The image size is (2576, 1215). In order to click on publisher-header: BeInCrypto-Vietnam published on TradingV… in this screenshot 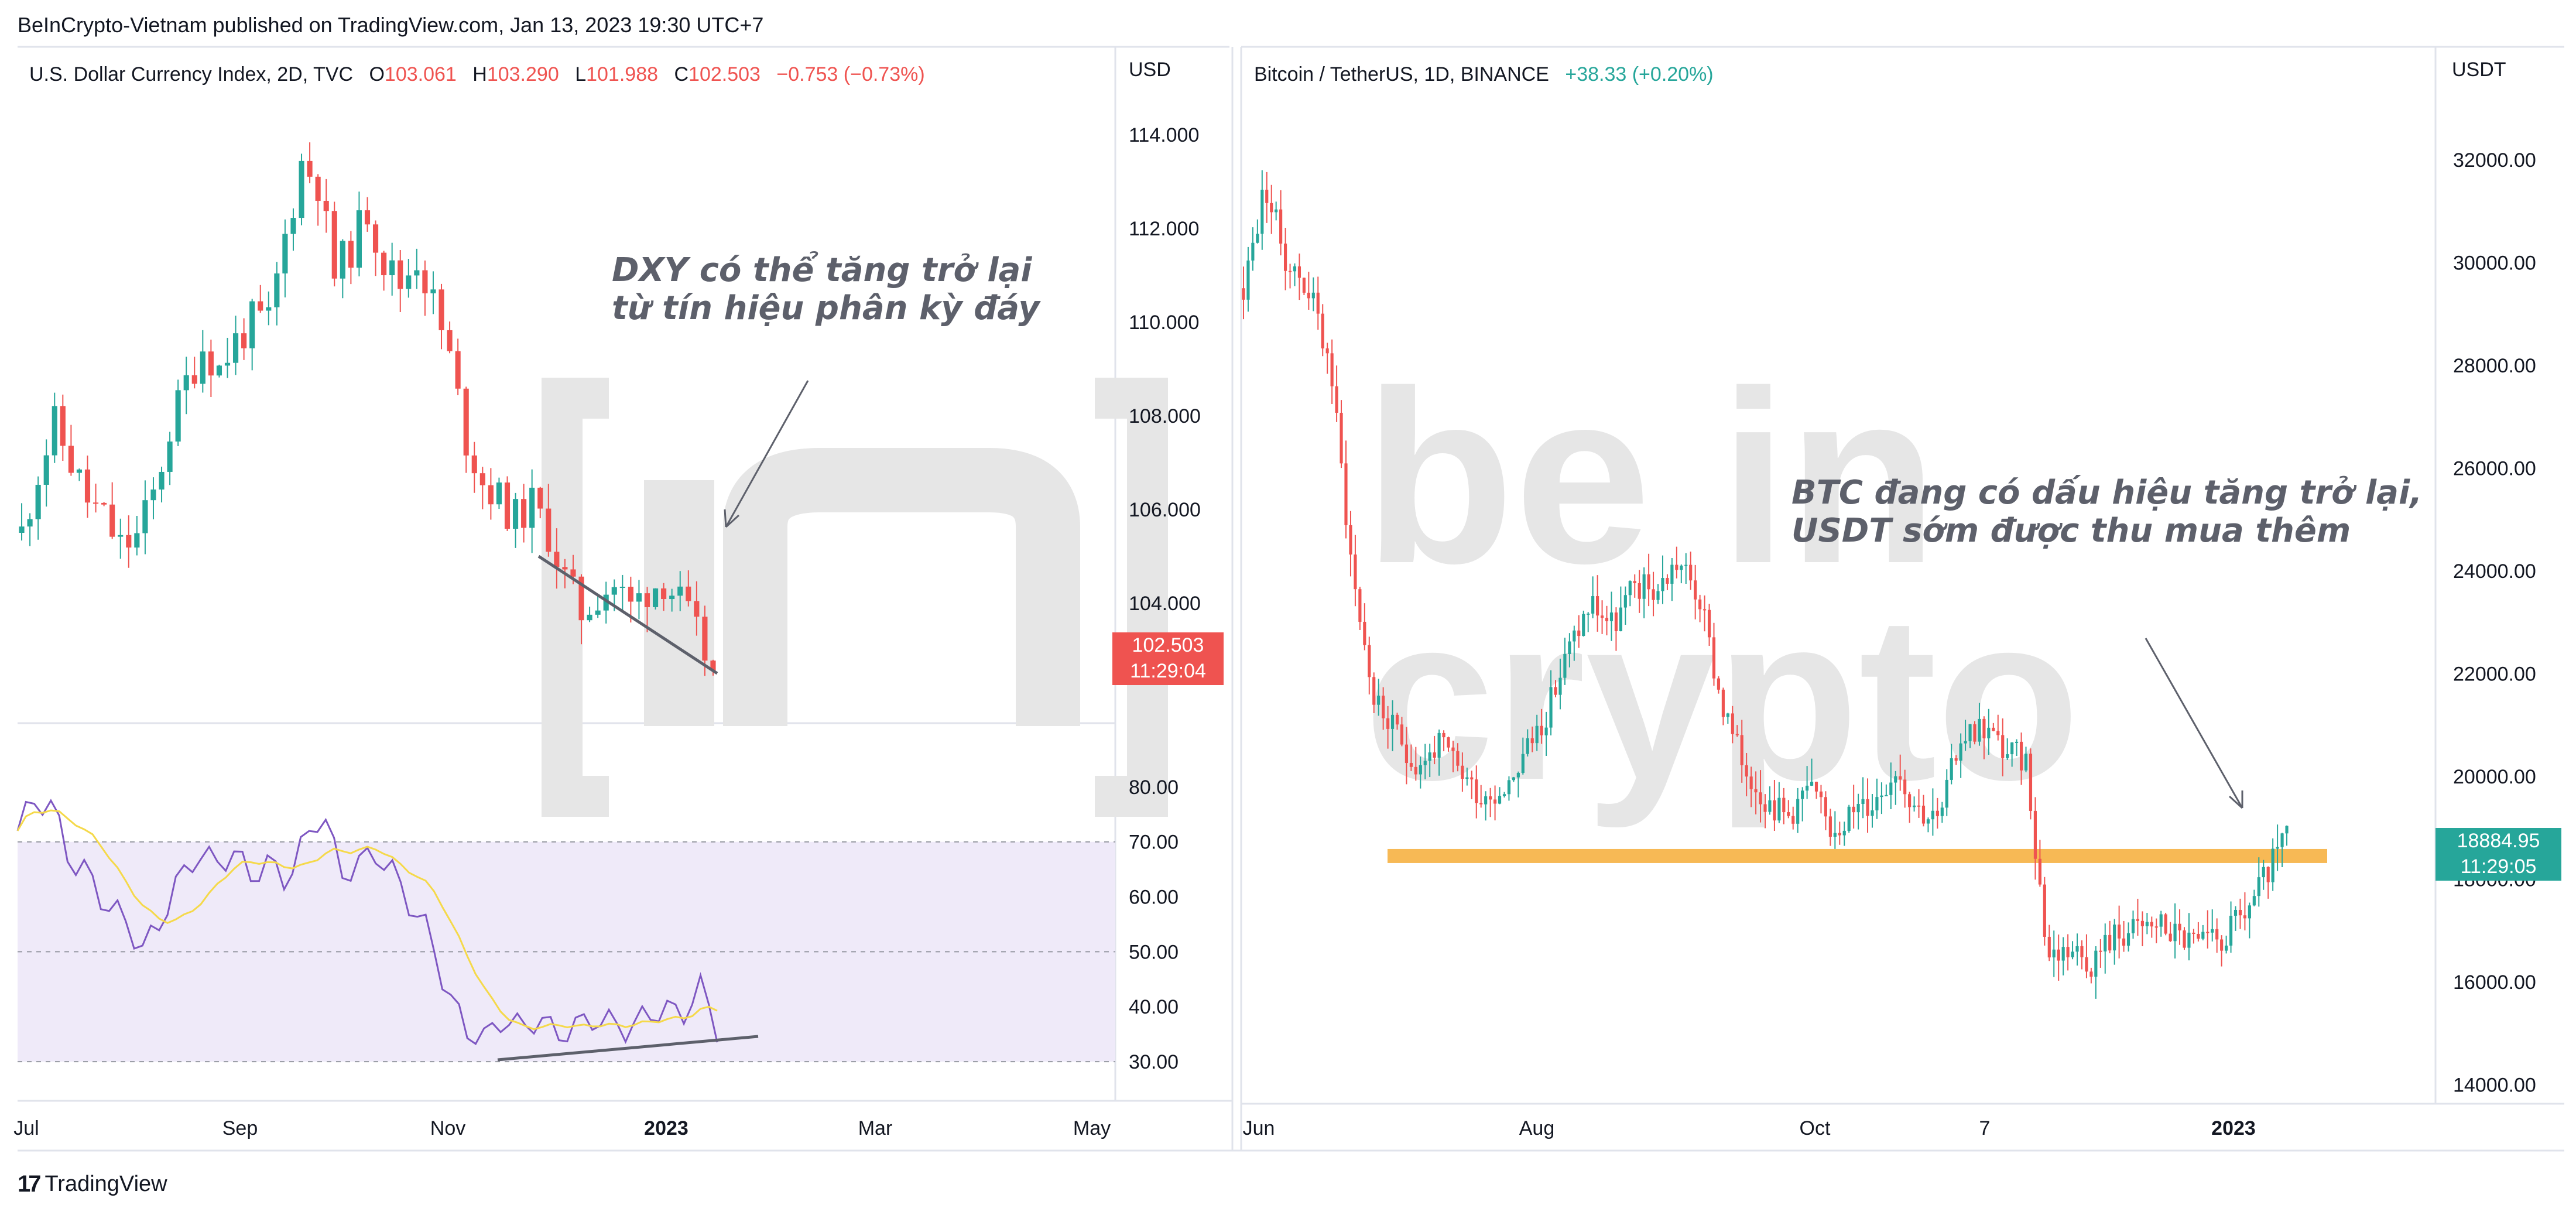, I will do `click(391, 25)`.